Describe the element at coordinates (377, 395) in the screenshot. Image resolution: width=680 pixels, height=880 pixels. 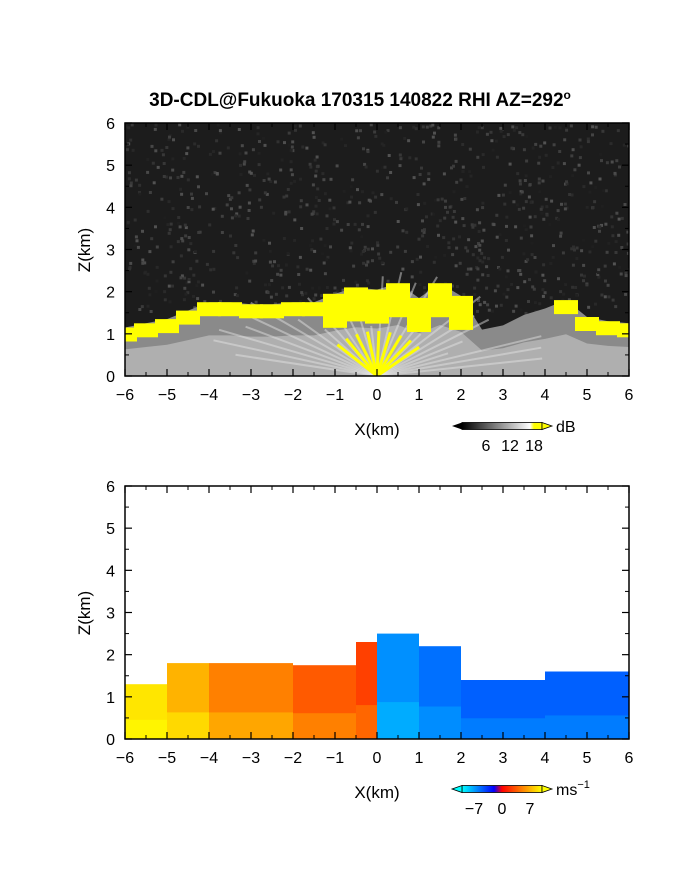
I see `x-tick-label: 0` at that location.